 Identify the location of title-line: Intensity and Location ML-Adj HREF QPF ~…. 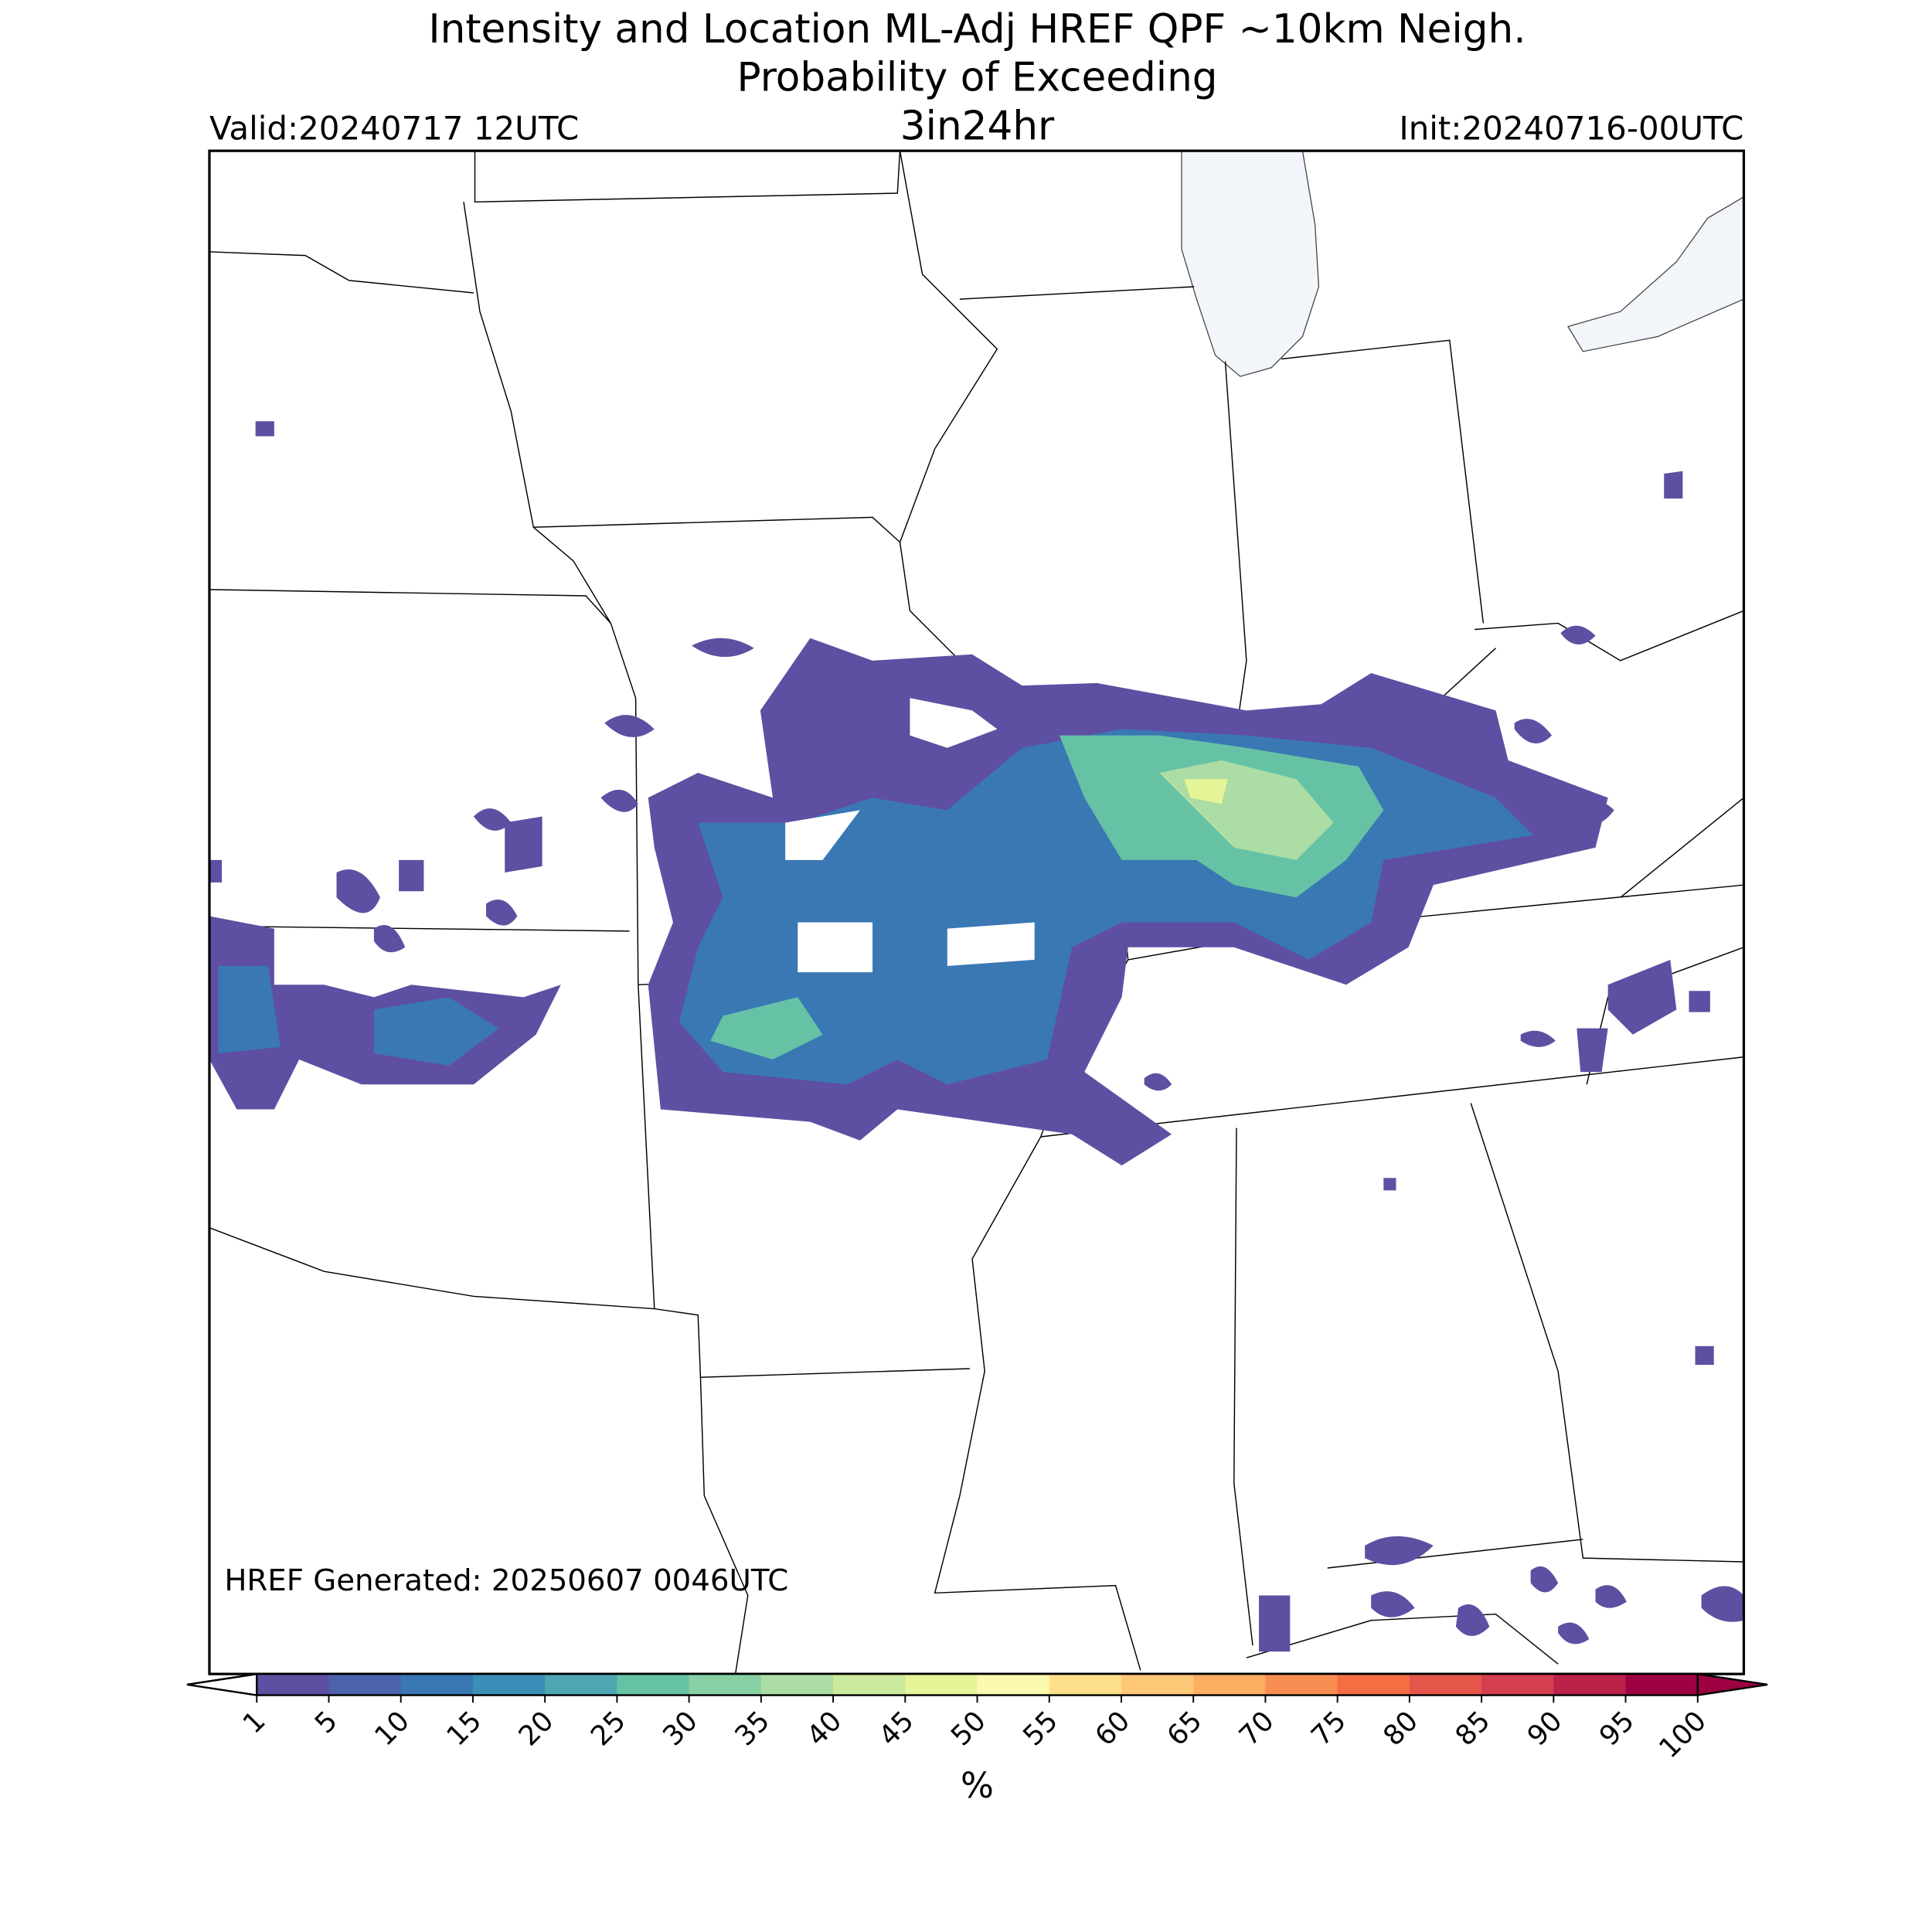
(977, 29).